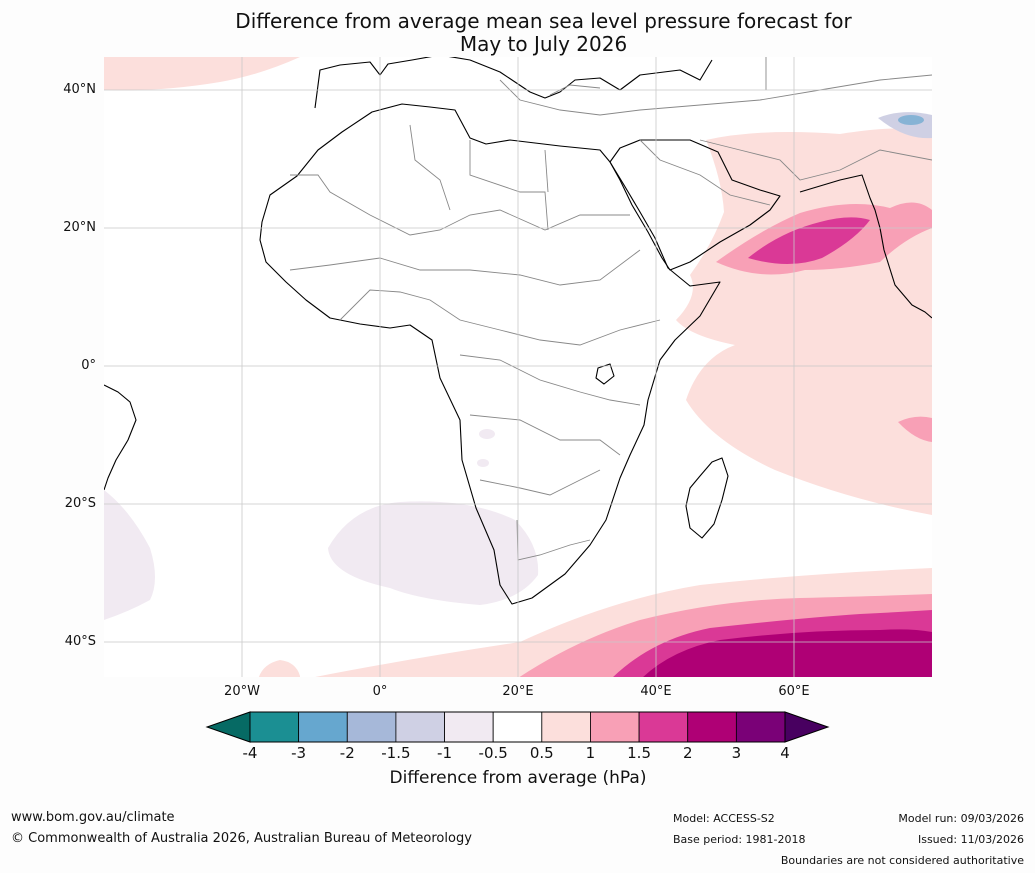 The image size is (1035, 873). Describe the element at coordinates (970, 839) in the screenshot. I see `footer-issued: Issued: 11/03/2026` at that location.